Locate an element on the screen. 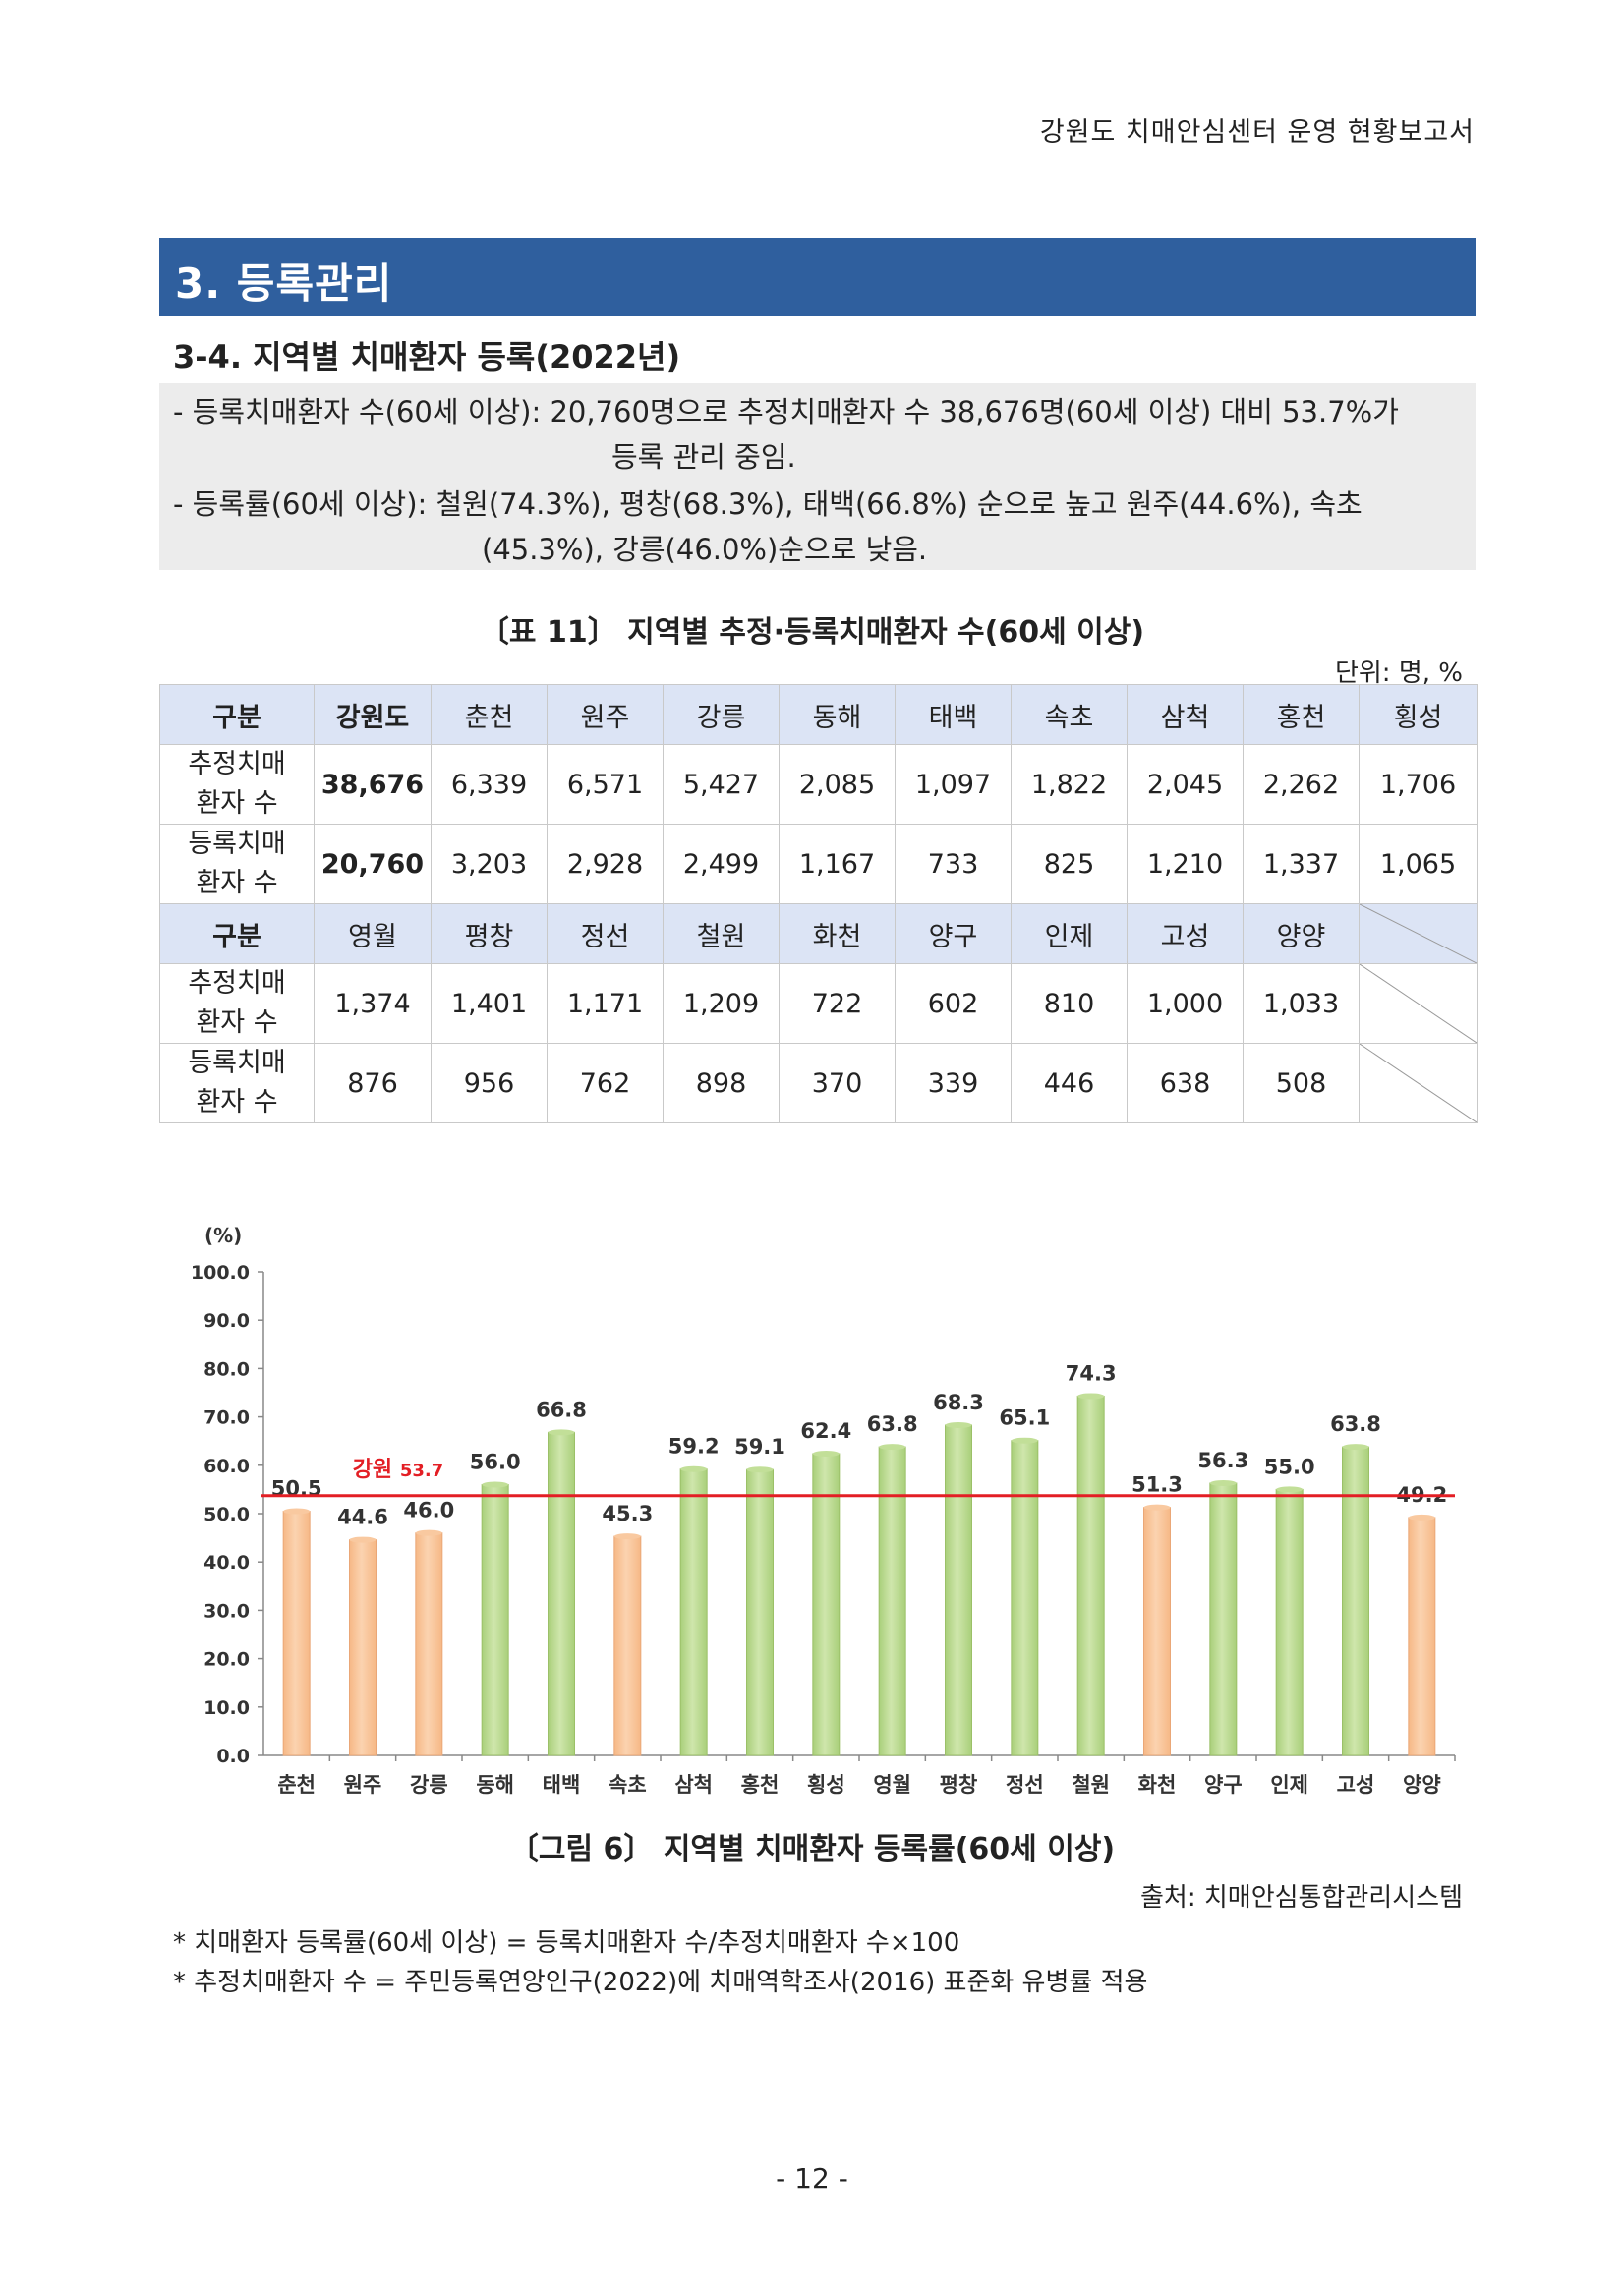  region-header-cell: 고성 is located at coordinates (1185, 934).